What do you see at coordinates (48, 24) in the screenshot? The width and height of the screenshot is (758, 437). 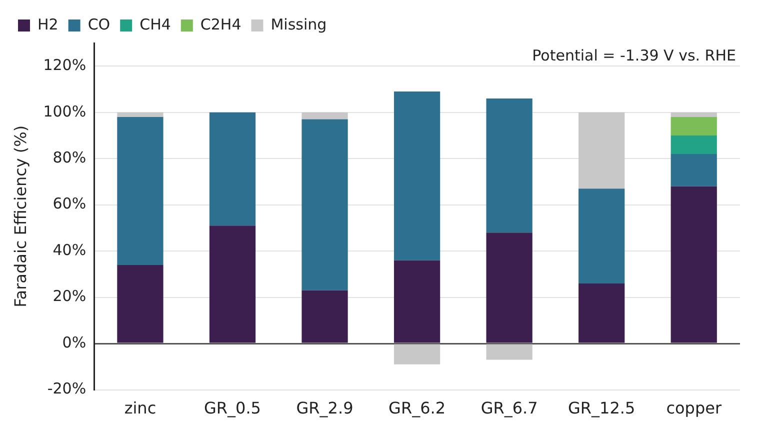 I see `legend-label: H2` at bounding box center [48, 24].